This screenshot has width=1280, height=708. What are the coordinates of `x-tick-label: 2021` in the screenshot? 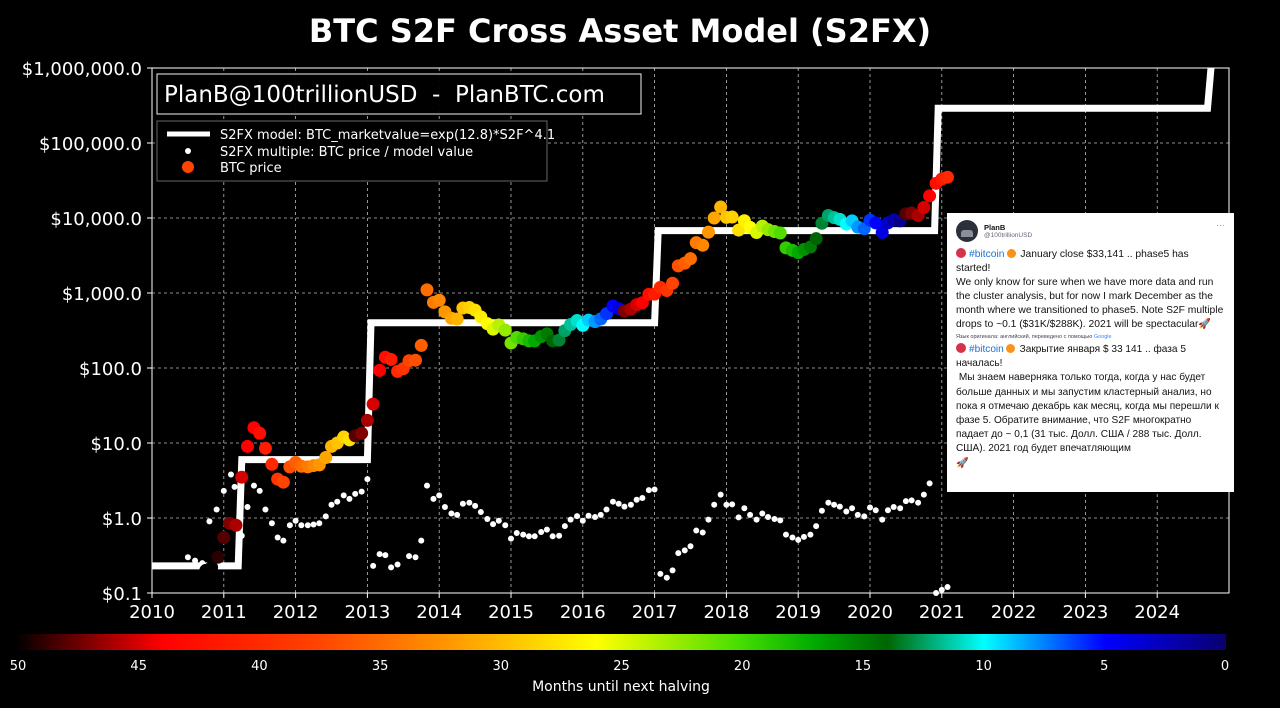 It's located at (942, 612).